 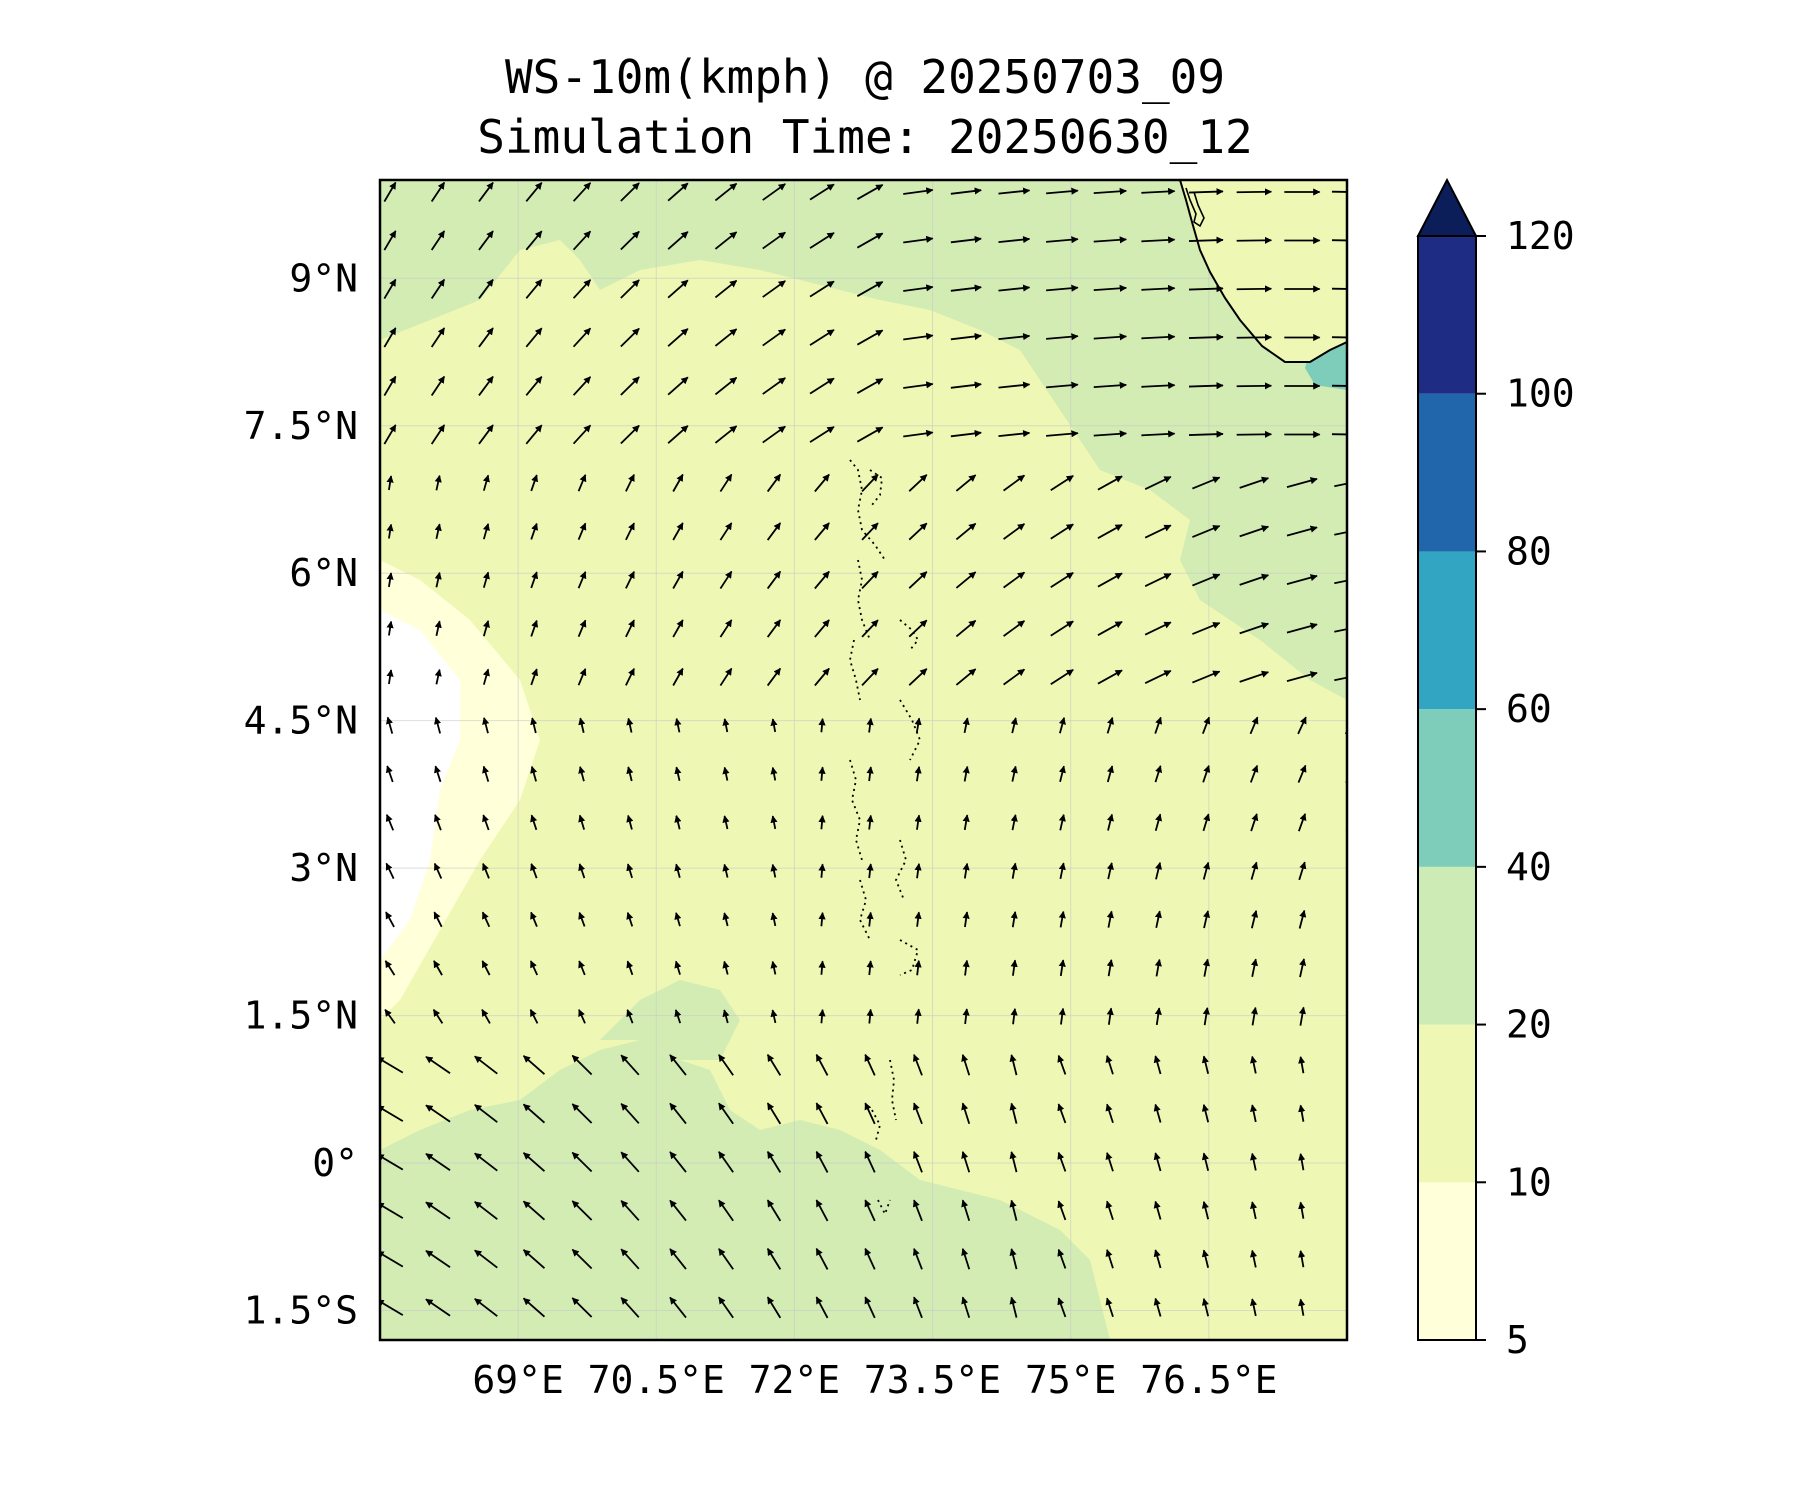 I want to click on y-tick-label: 6°N, so click(x=323, y=573).